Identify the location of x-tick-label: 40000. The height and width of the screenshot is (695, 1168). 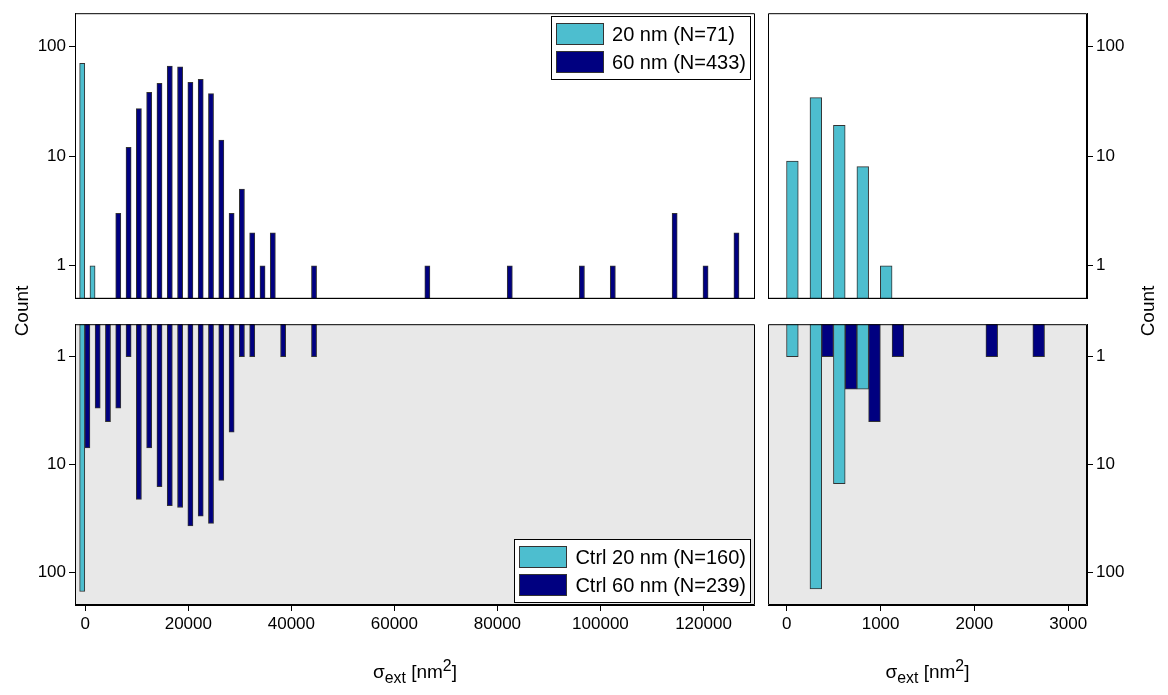
(291, 623).